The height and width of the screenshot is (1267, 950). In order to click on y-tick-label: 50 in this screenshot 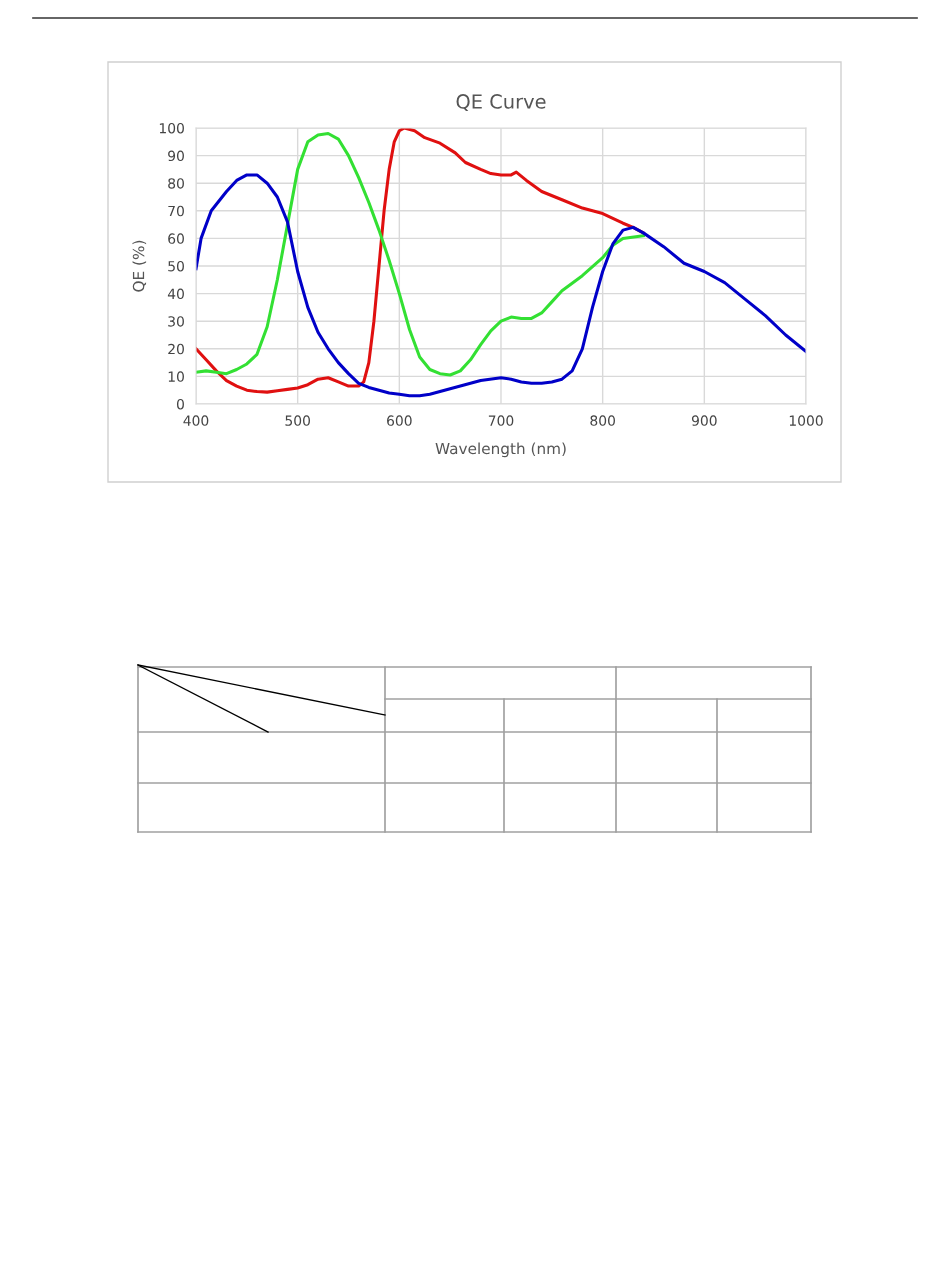, I will do `click(176, 266)`.